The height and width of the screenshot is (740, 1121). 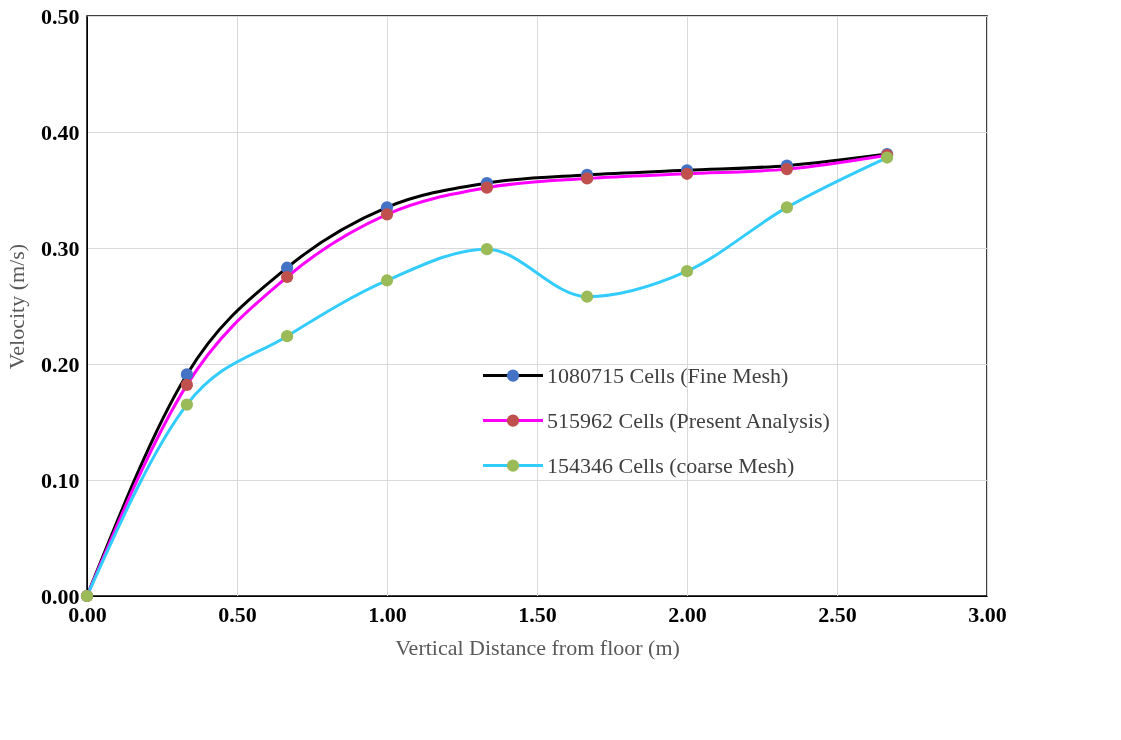 I want to click on y-axis-title: Velocity (m/s), so click(x=16, y=306).